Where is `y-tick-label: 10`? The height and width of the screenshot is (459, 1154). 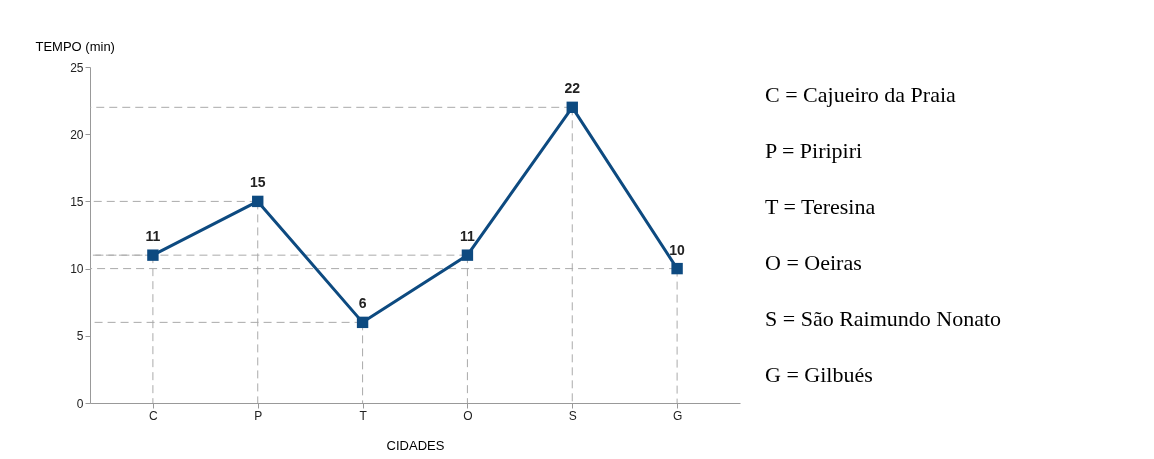 y-tick-label: 10 is located at coordinates (77, 269).